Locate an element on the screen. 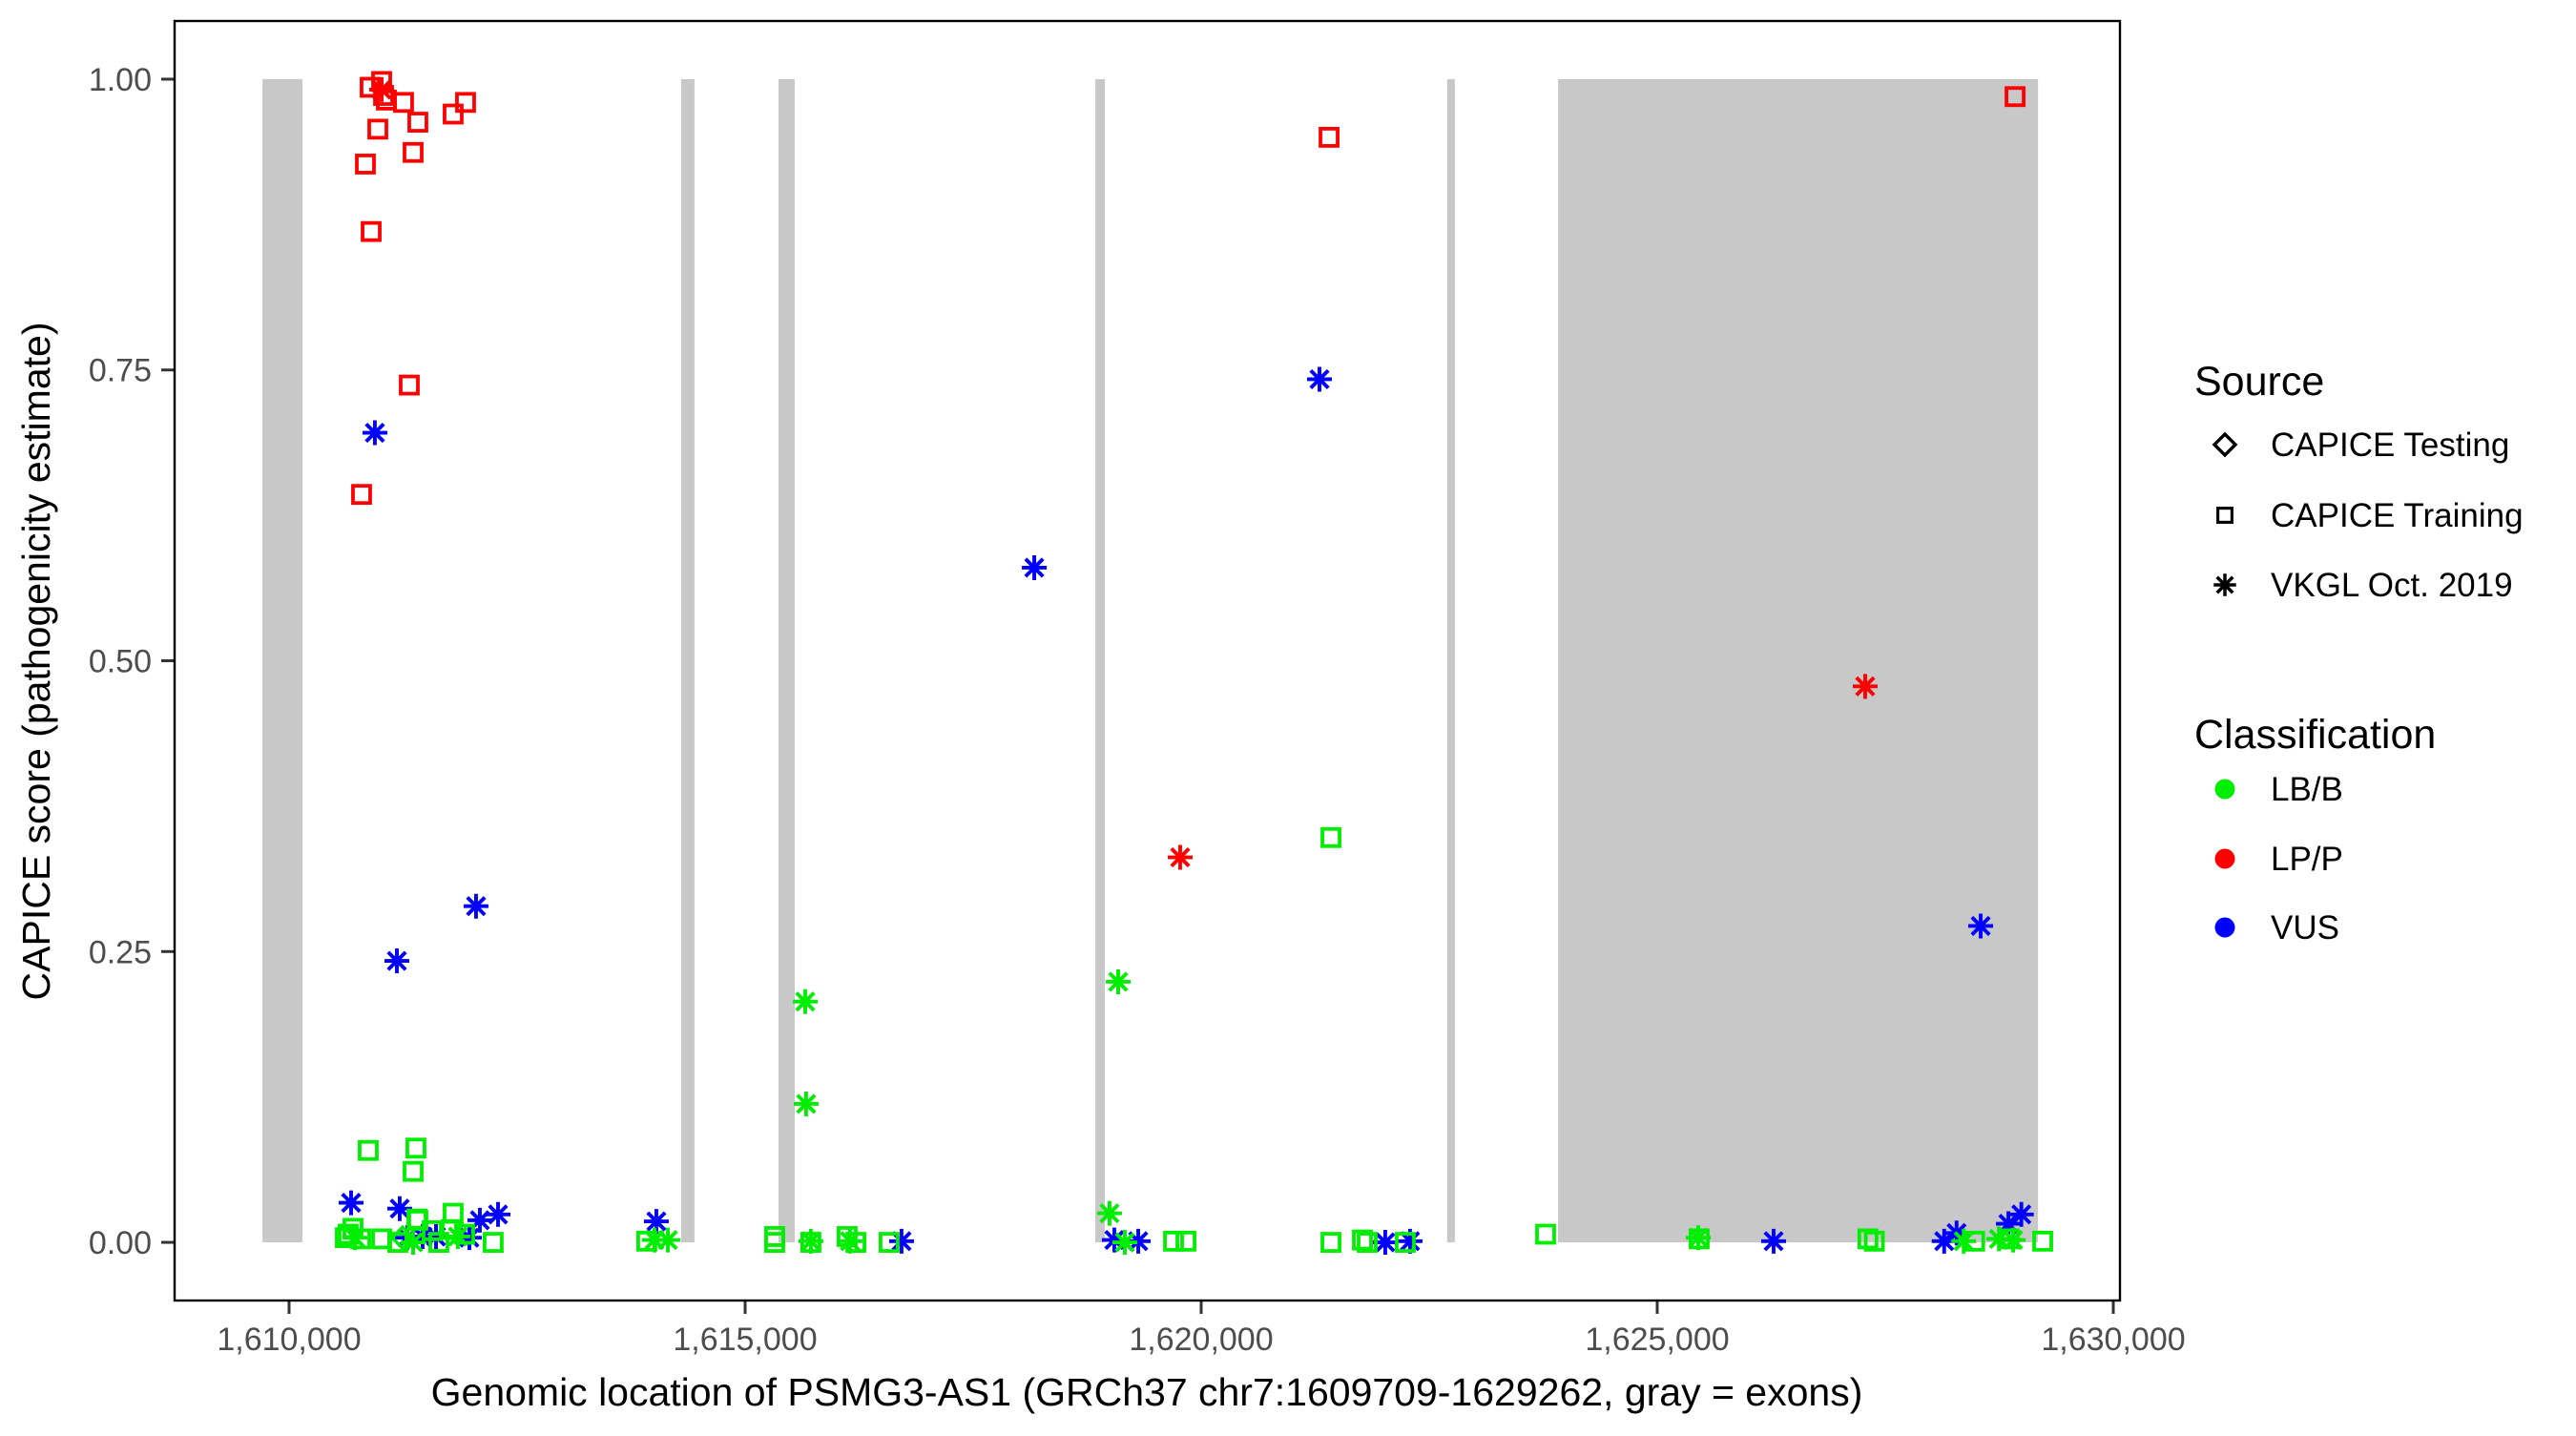  legend-source-item-label: VKGL Oct. 2019 is located at coordinates (2392, 585).